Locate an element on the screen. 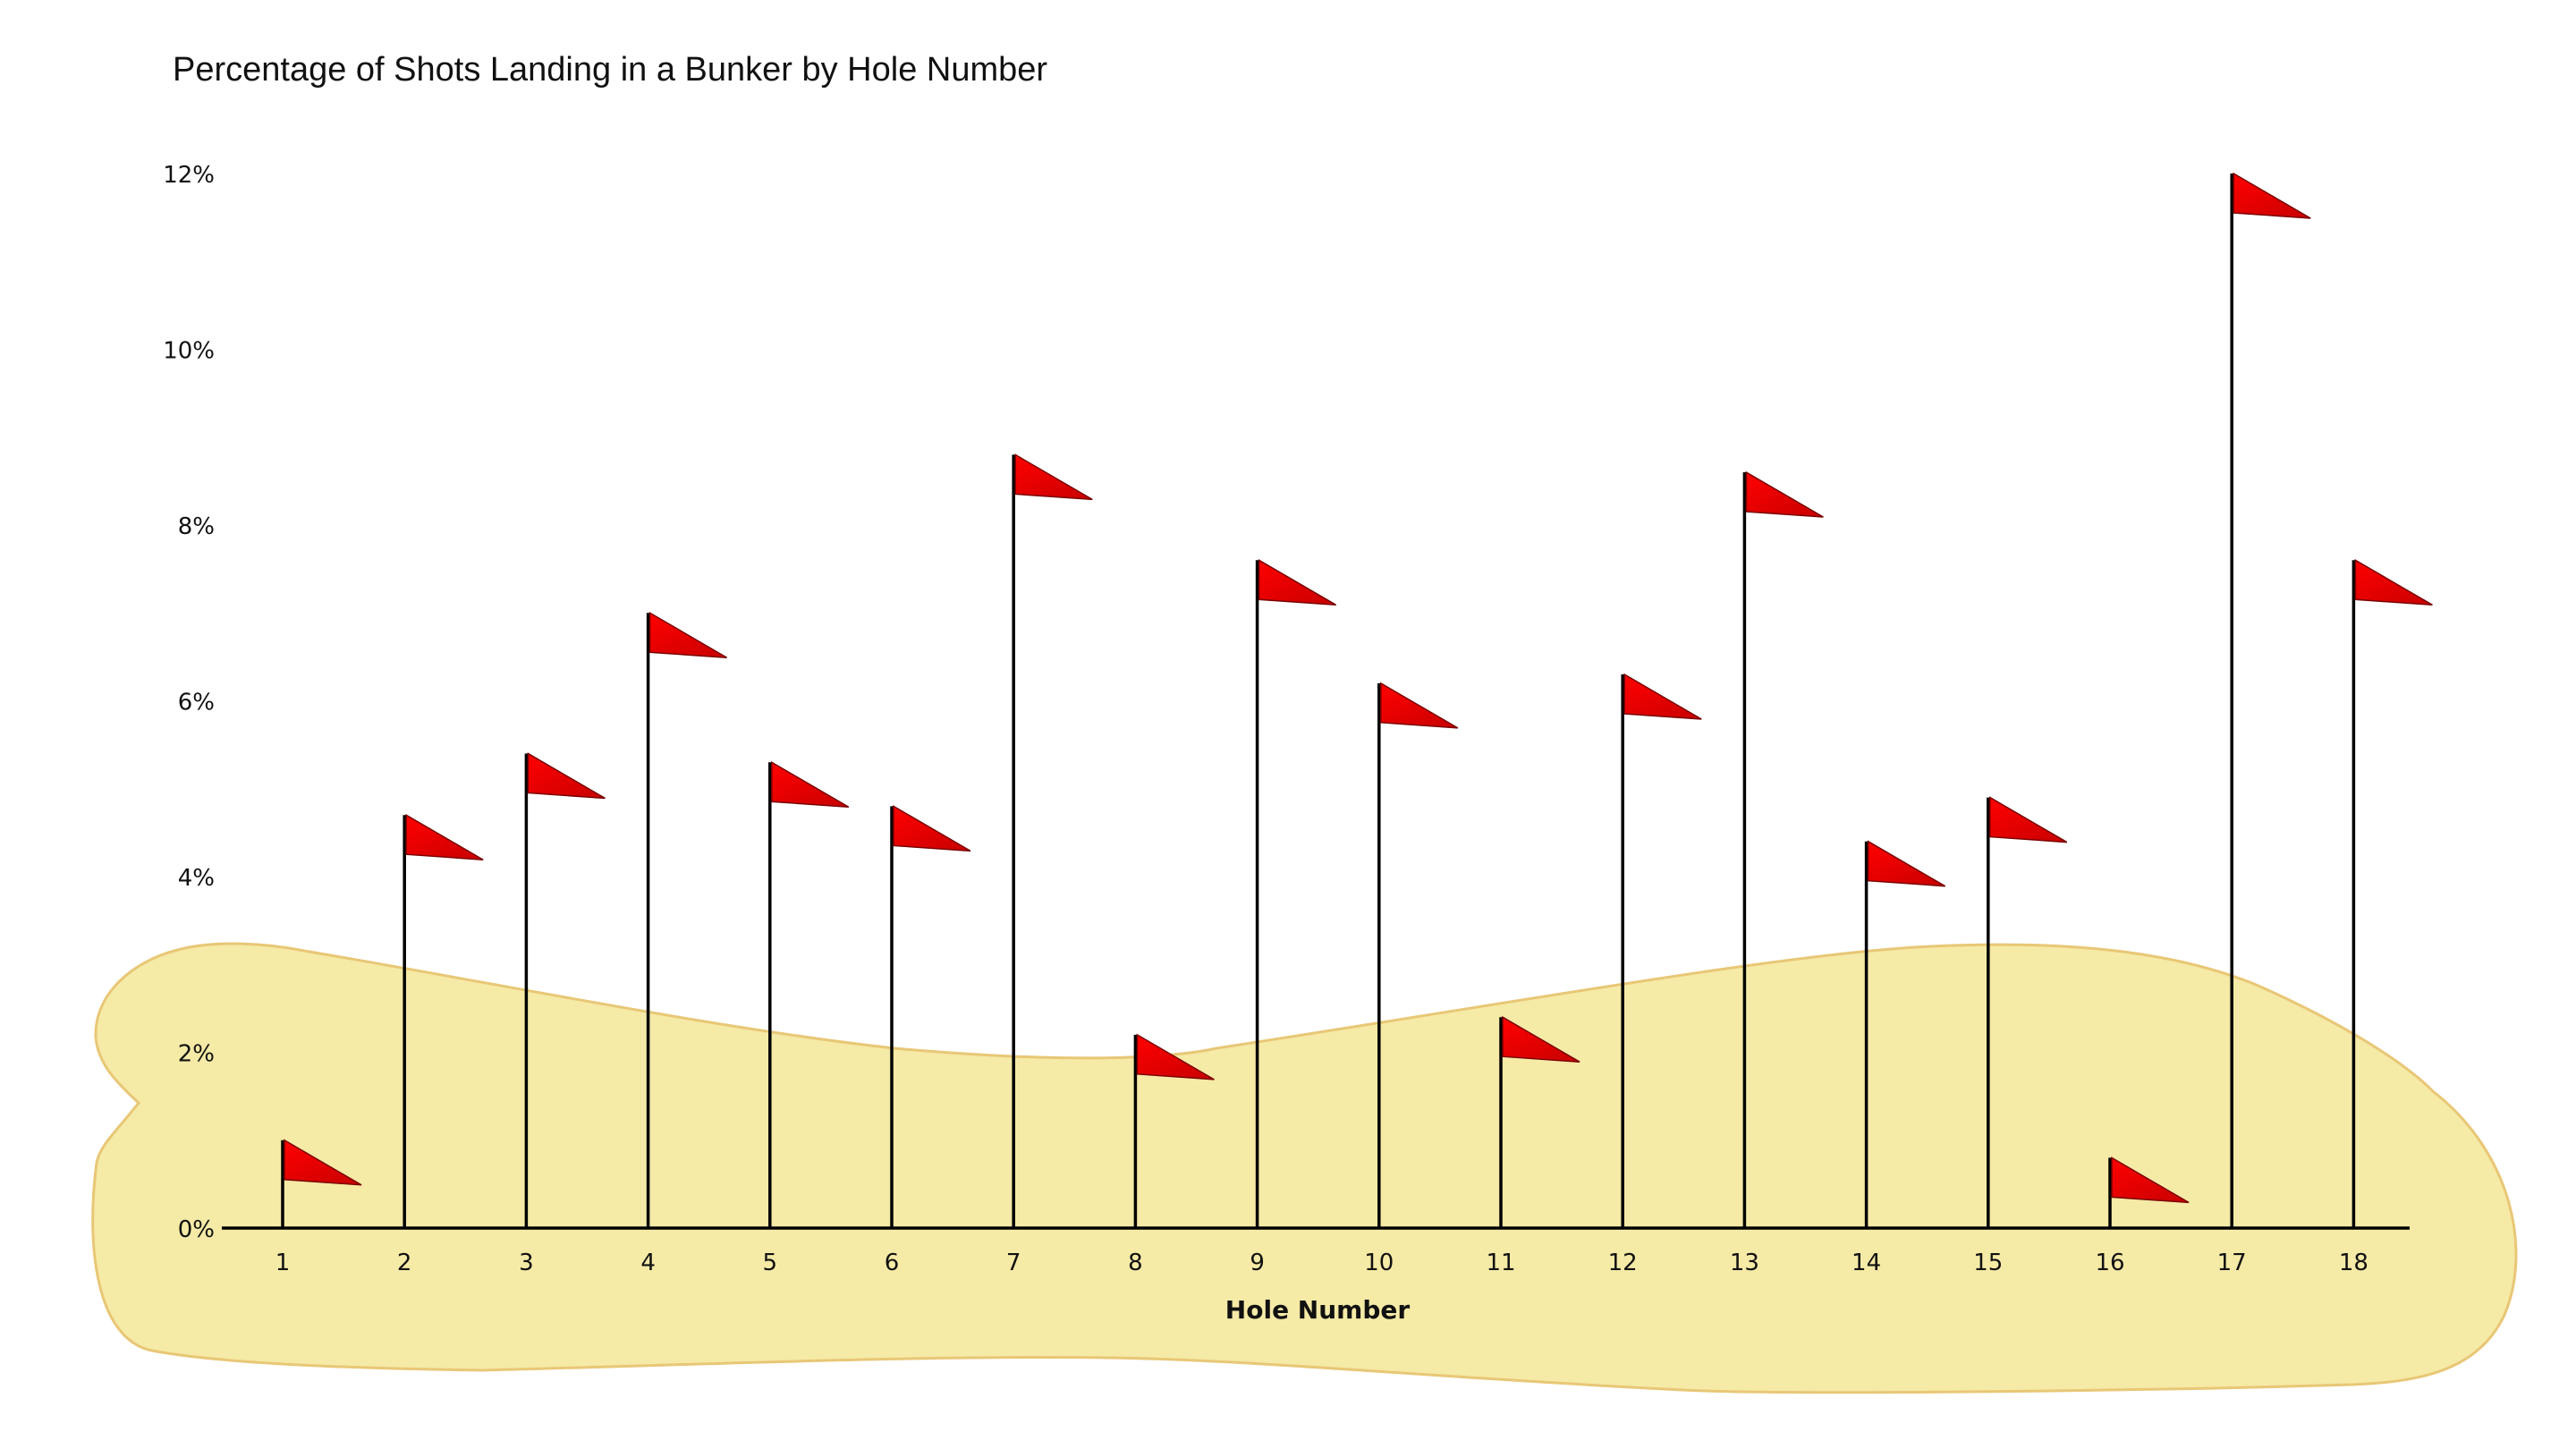  x-tick-label: 1 is located at coordinates (283, 1263).